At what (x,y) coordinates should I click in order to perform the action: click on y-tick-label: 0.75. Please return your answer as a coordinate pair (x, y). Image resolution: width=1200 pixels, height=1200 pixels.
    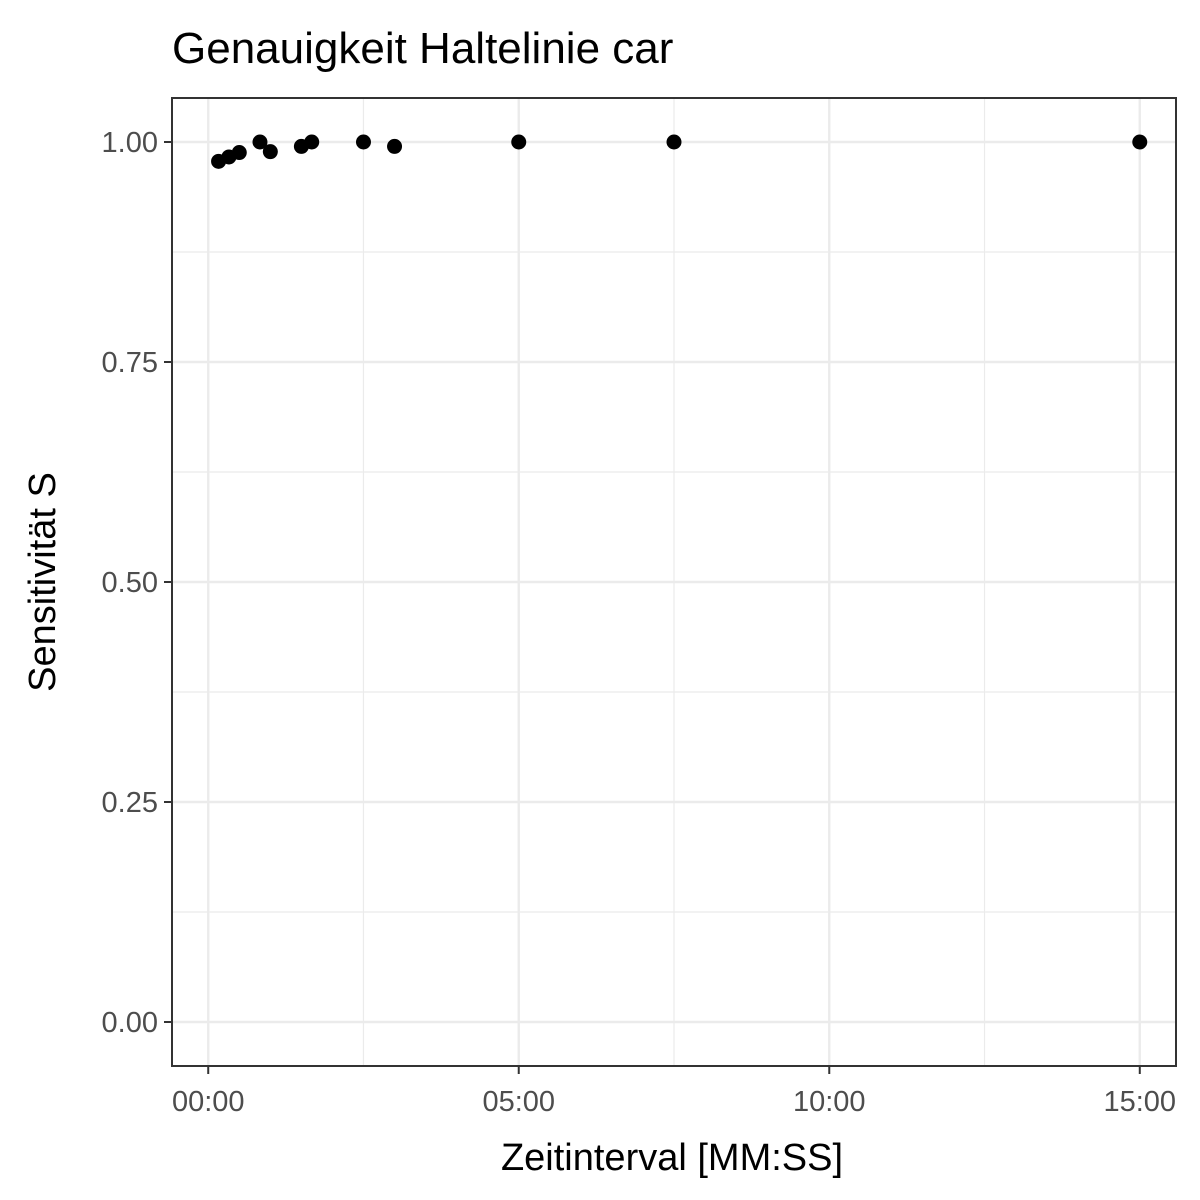
    Looking at the image, I should click on (130, 363).